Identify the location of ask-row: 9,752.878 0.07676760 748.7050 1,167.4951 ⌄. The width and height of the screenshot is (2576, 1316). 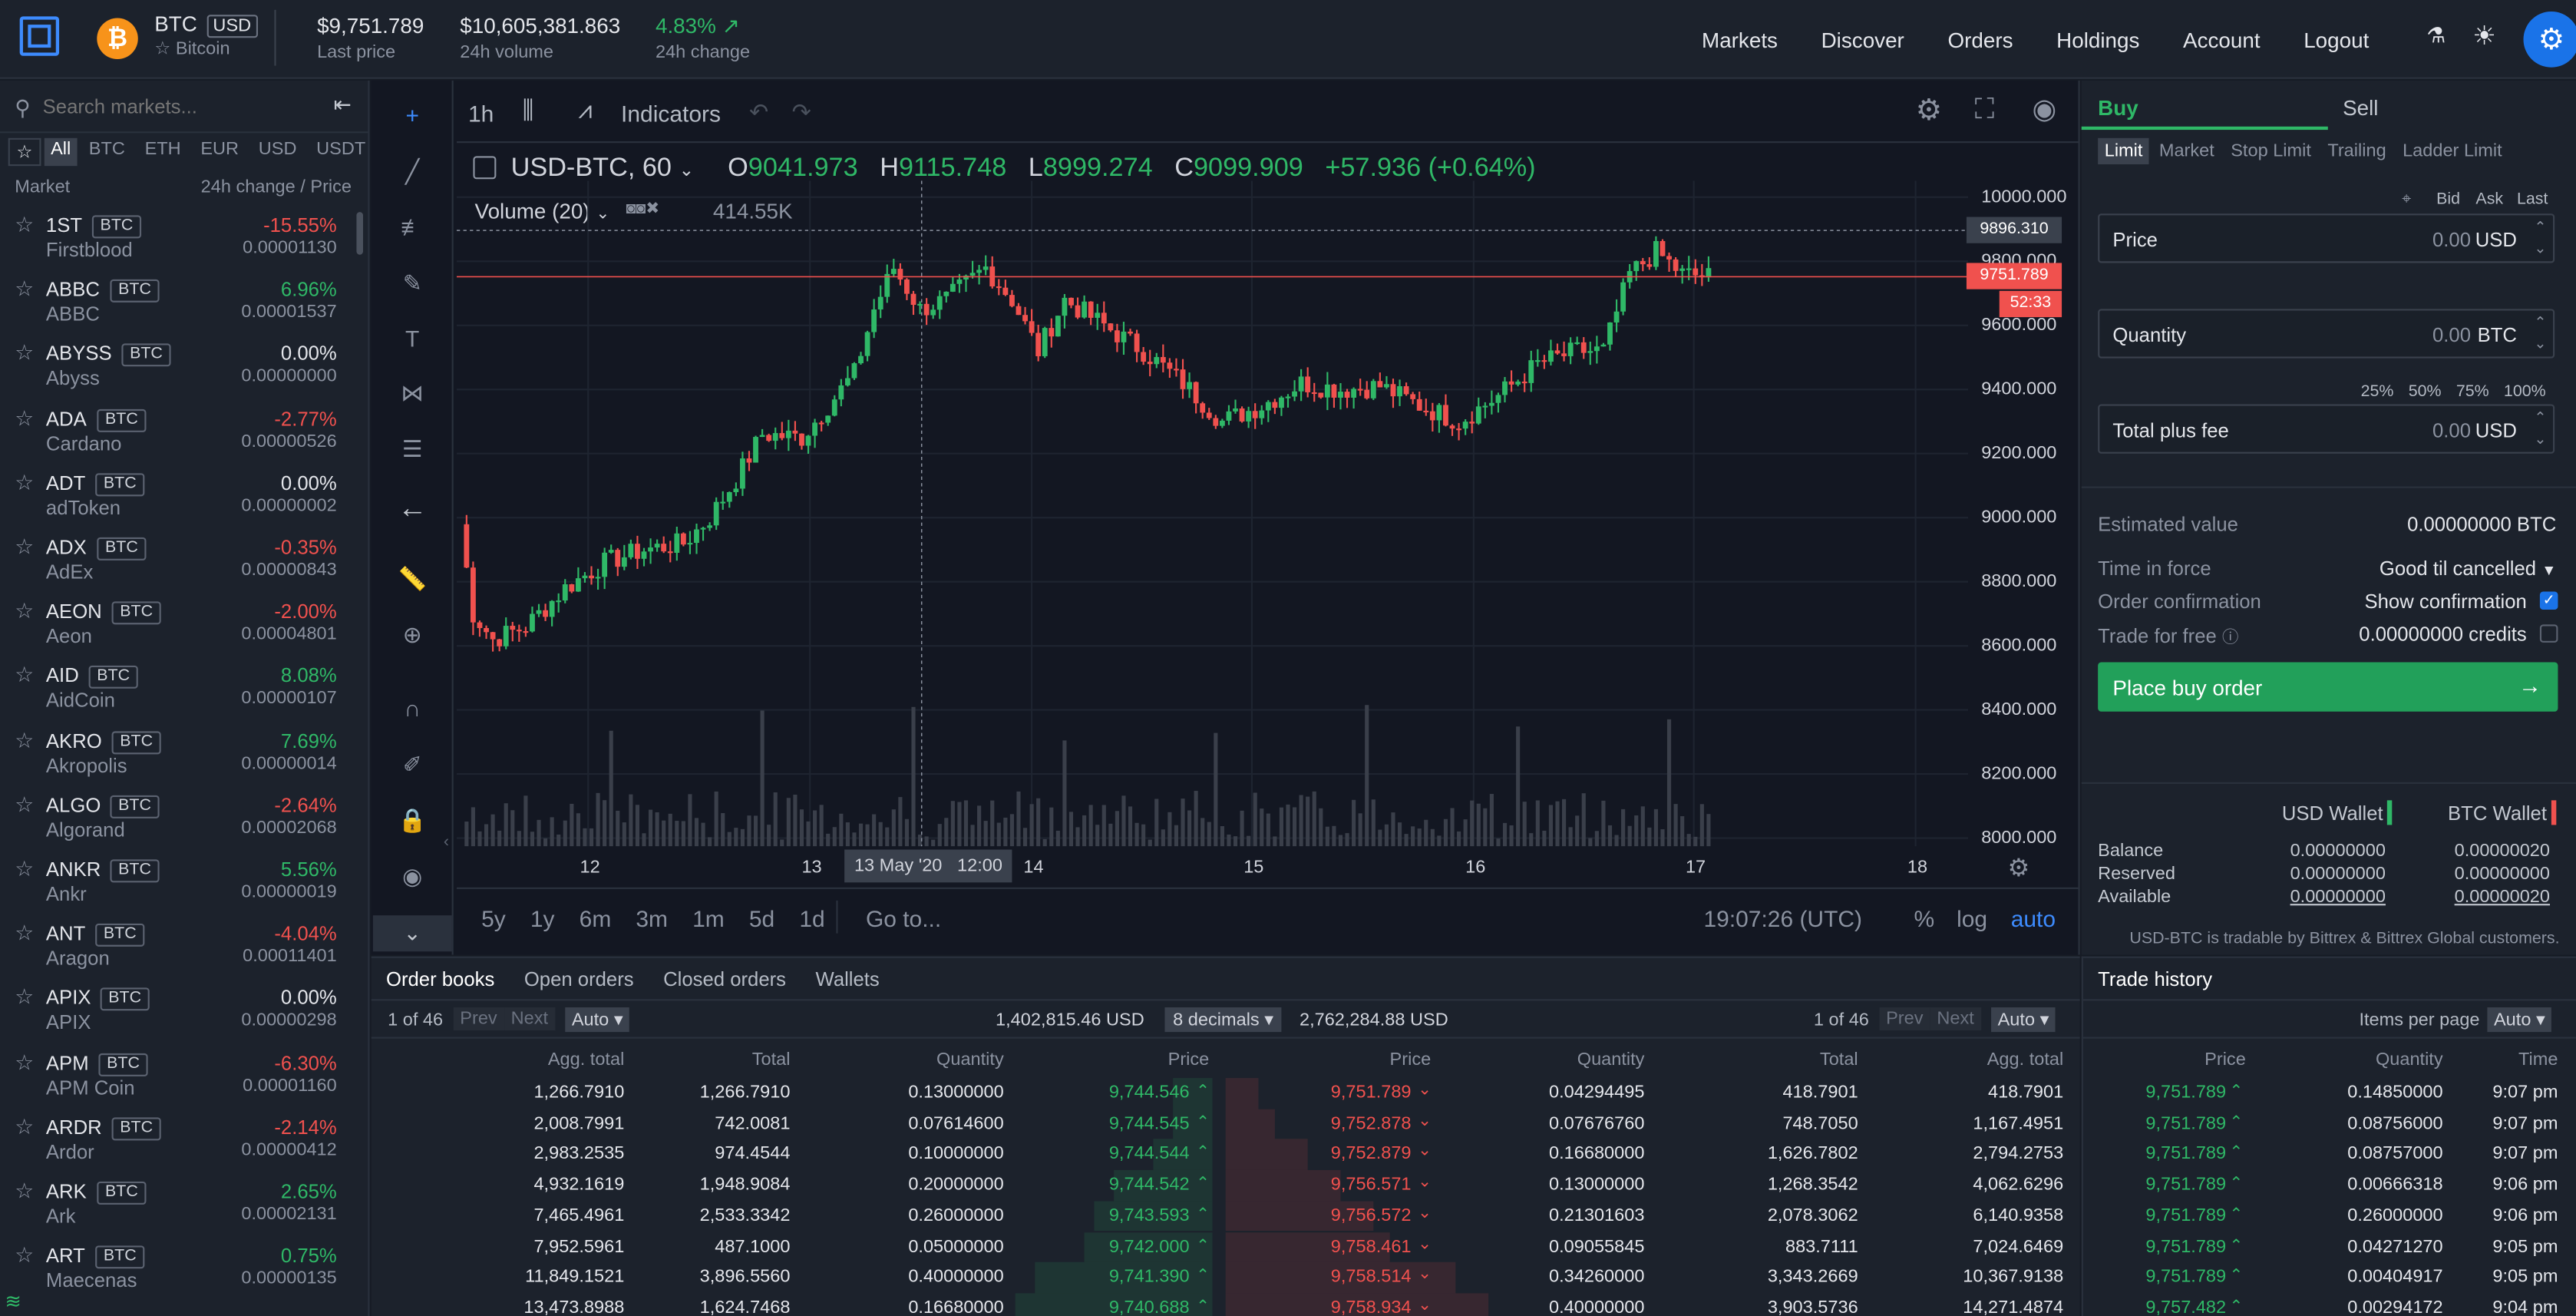
(1226, 1124).